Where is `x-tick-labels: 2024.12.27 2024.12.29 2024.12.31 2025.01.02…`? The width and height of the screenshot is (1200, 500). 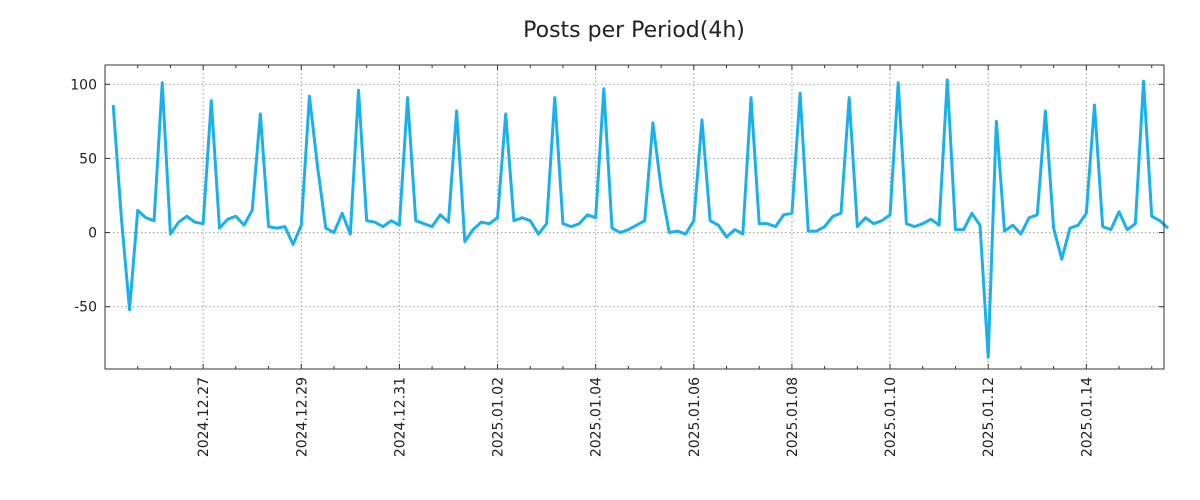
x-tick-labels: 2024.12.27 2024.12.29 2024.12.31 2025.01.02… is located at coordinates (645, 417).